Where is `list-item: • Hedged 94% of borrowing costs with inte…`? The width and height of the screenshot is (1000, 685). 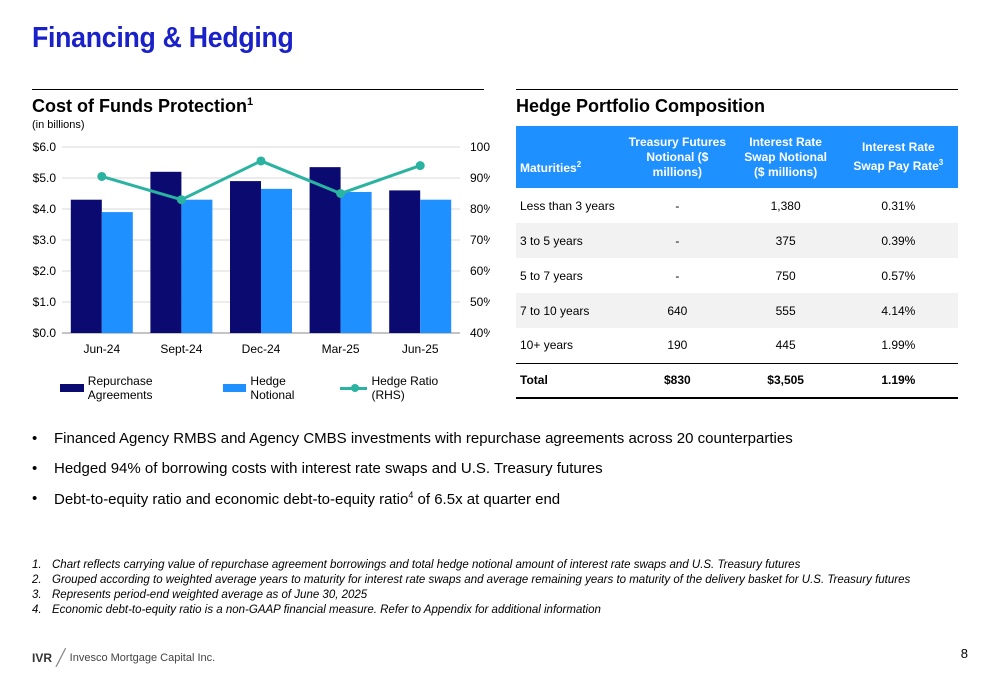
list-item: • Hedged 94% of borrowing costs with inte… is located at coordinates (412, 468).